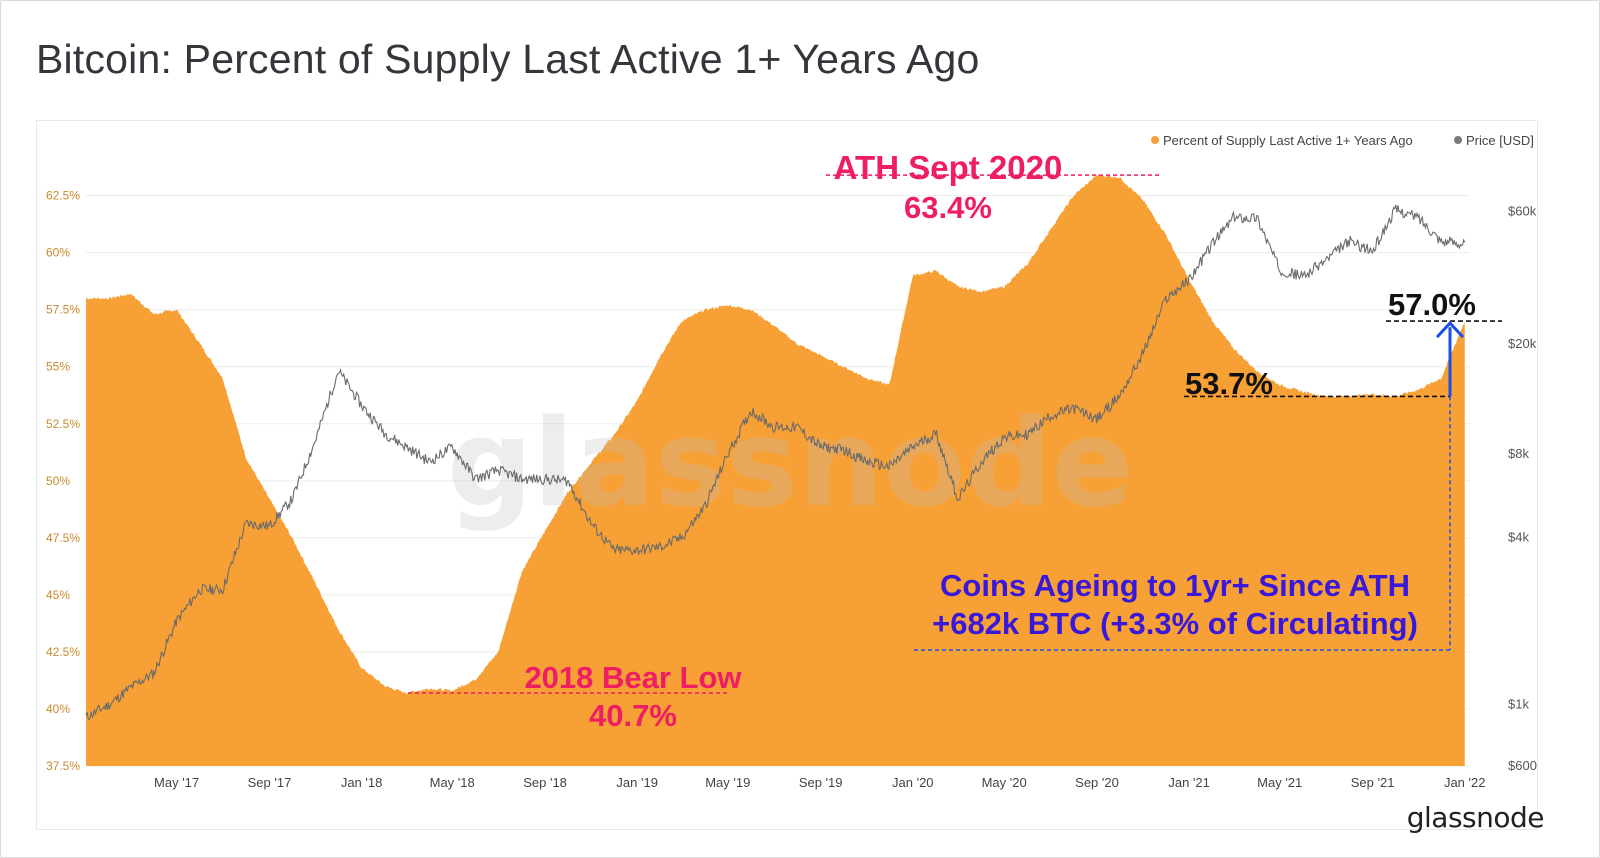  I want to click on x-tick-label: Jan '19, so click(637, 782).